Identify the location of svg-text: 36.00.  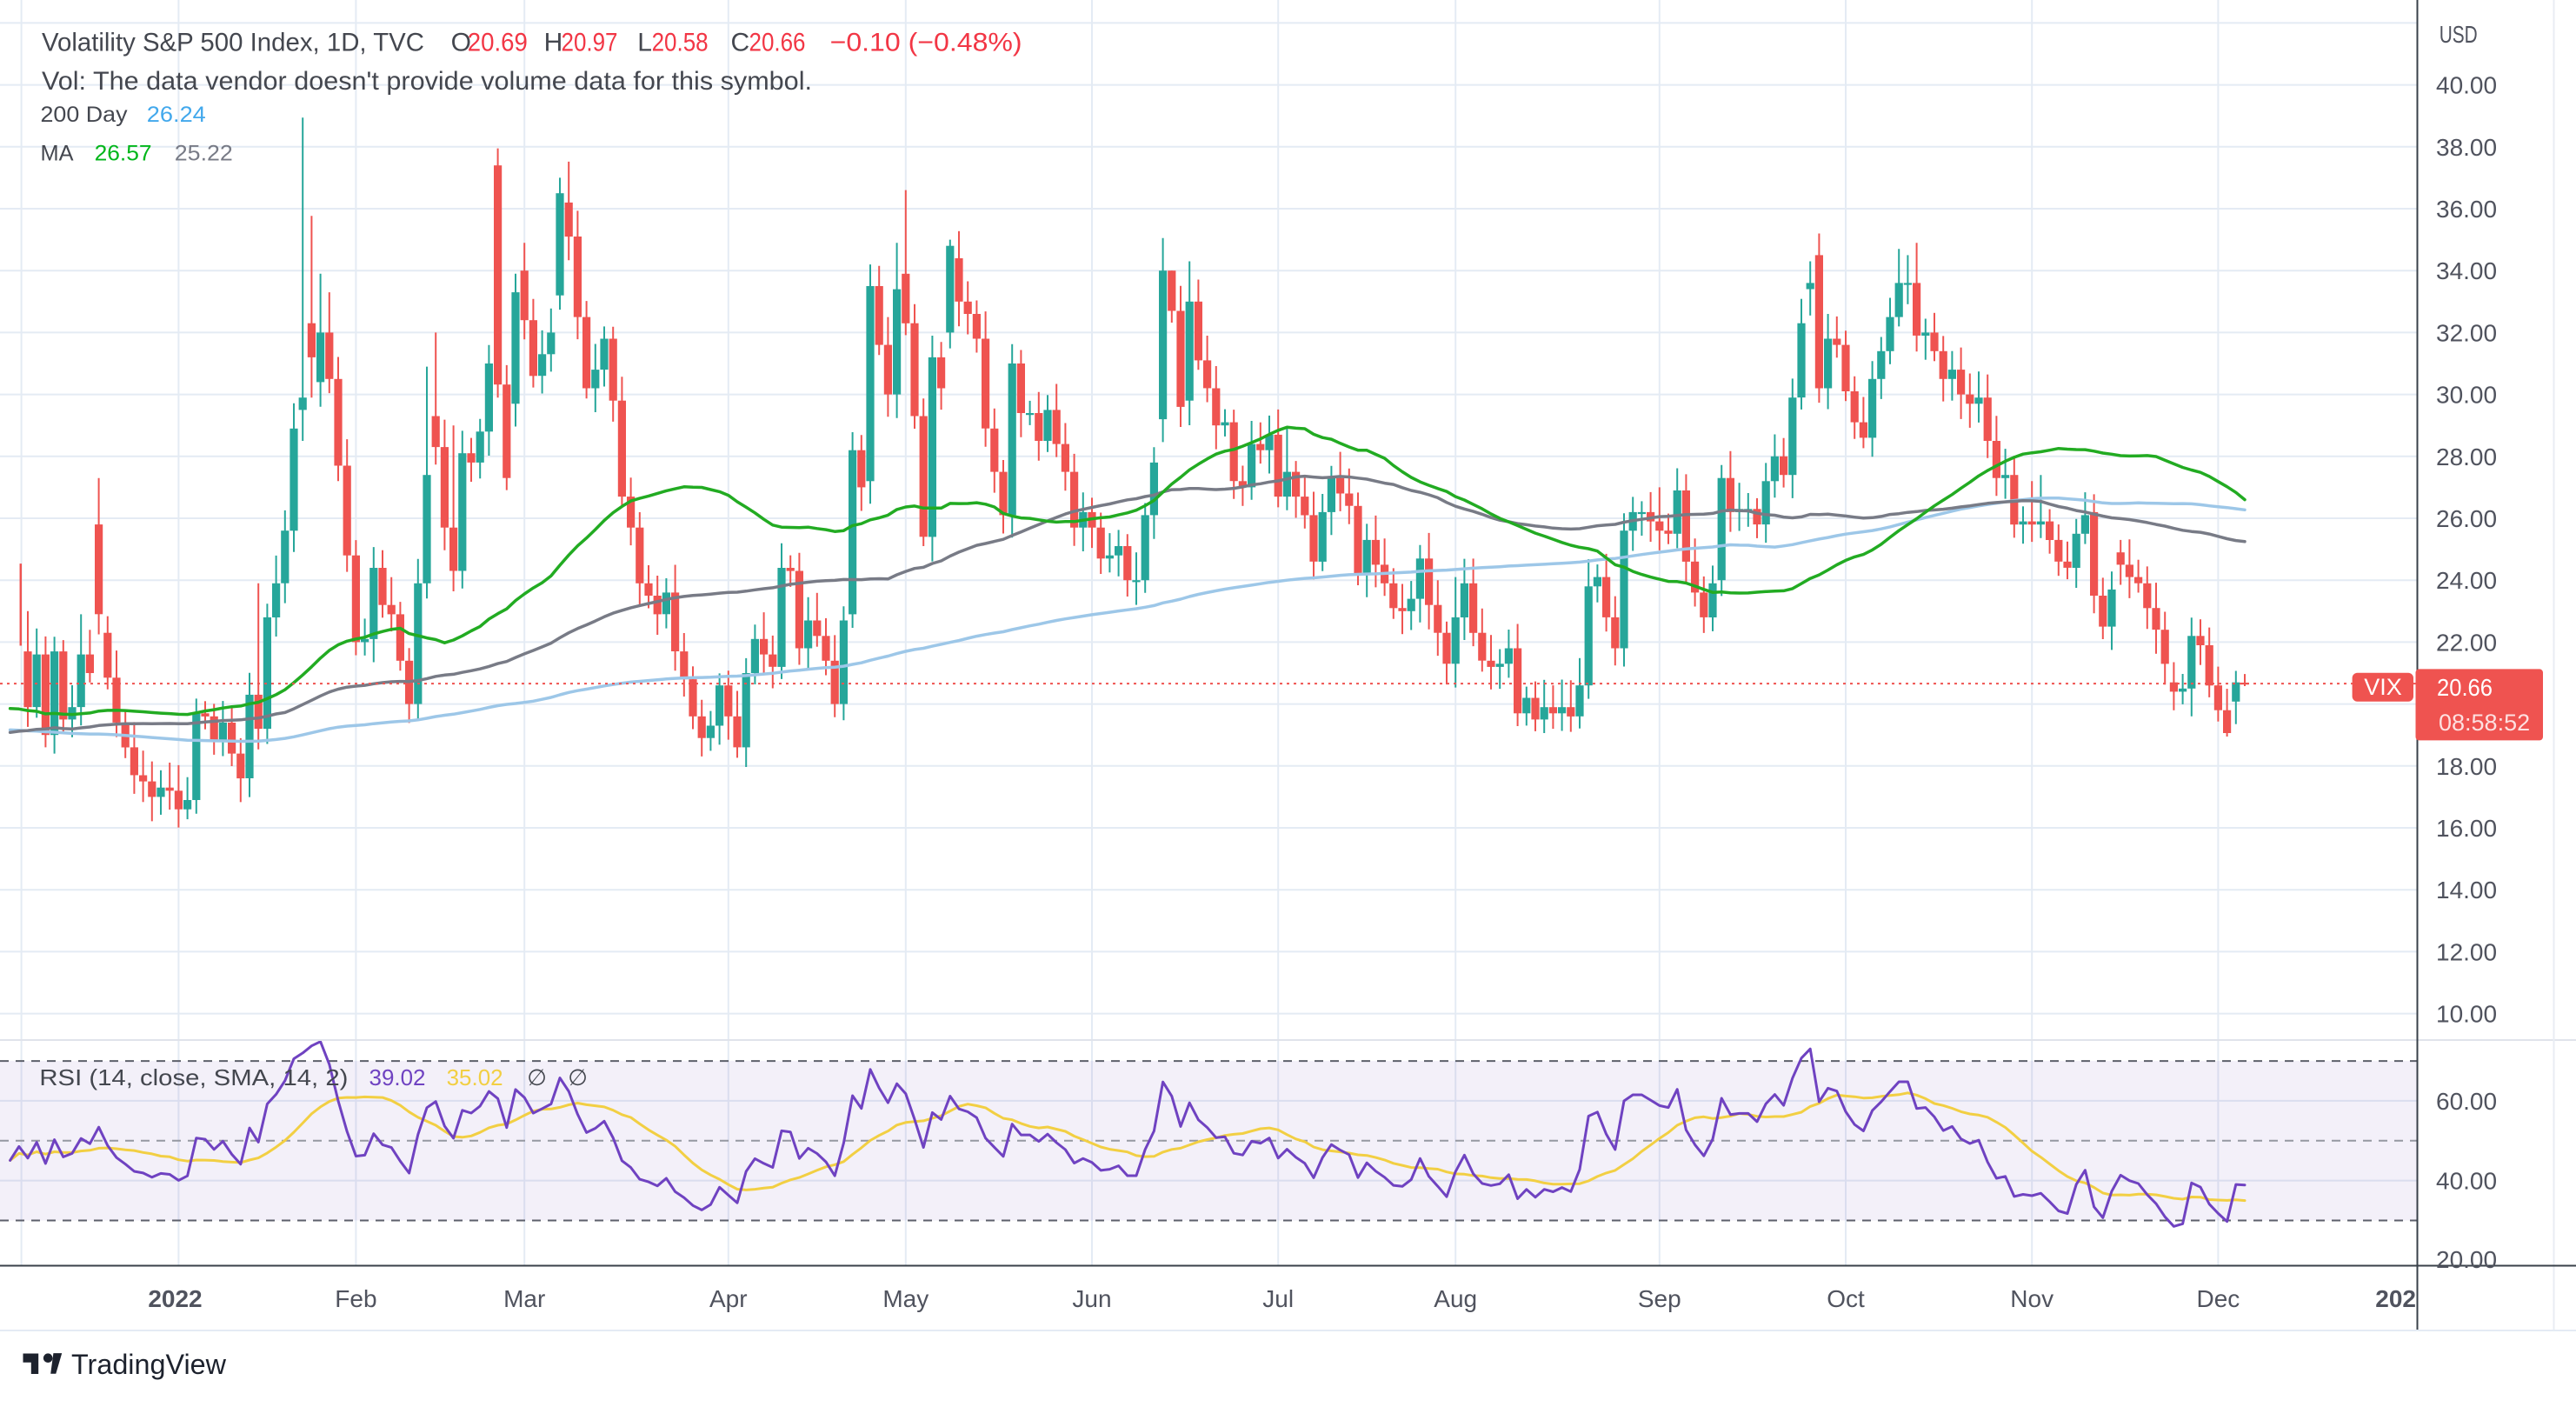
(2466, 209).